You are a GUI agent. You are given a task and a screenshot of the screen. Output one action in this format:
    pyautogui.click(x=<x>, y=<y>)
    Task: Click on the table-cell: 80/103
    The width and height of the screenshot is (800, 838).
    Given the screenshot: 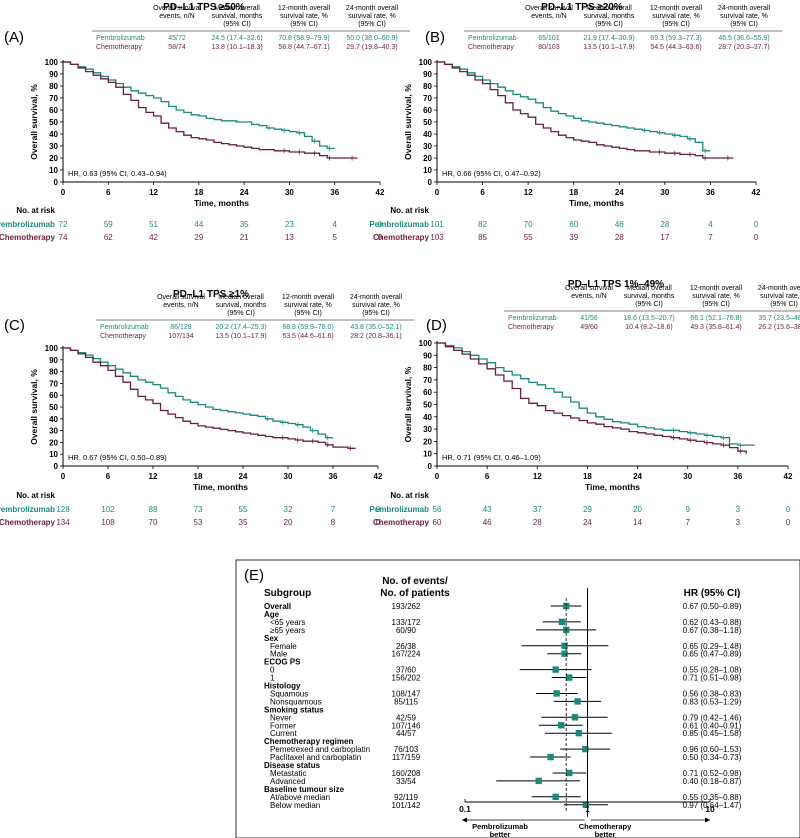 What is the action you would take?
    pyautogui.click(x=549, y=47)
    